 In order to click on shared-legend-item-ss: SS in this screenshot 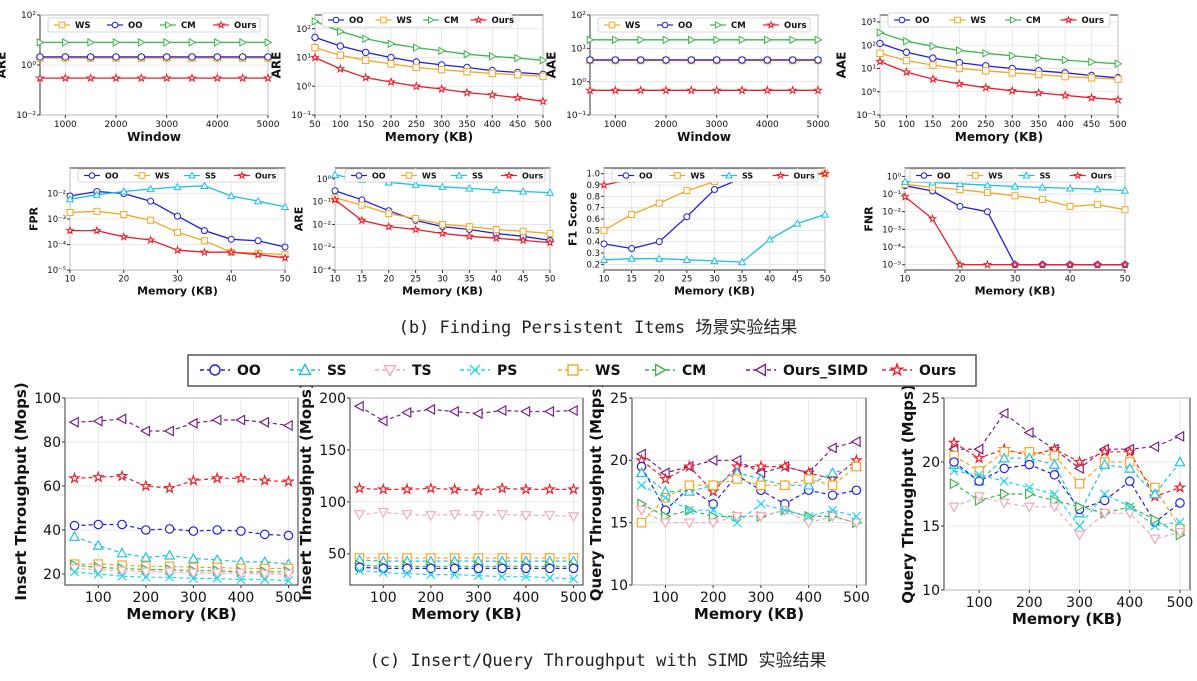, I will do `click(318, 371)`.